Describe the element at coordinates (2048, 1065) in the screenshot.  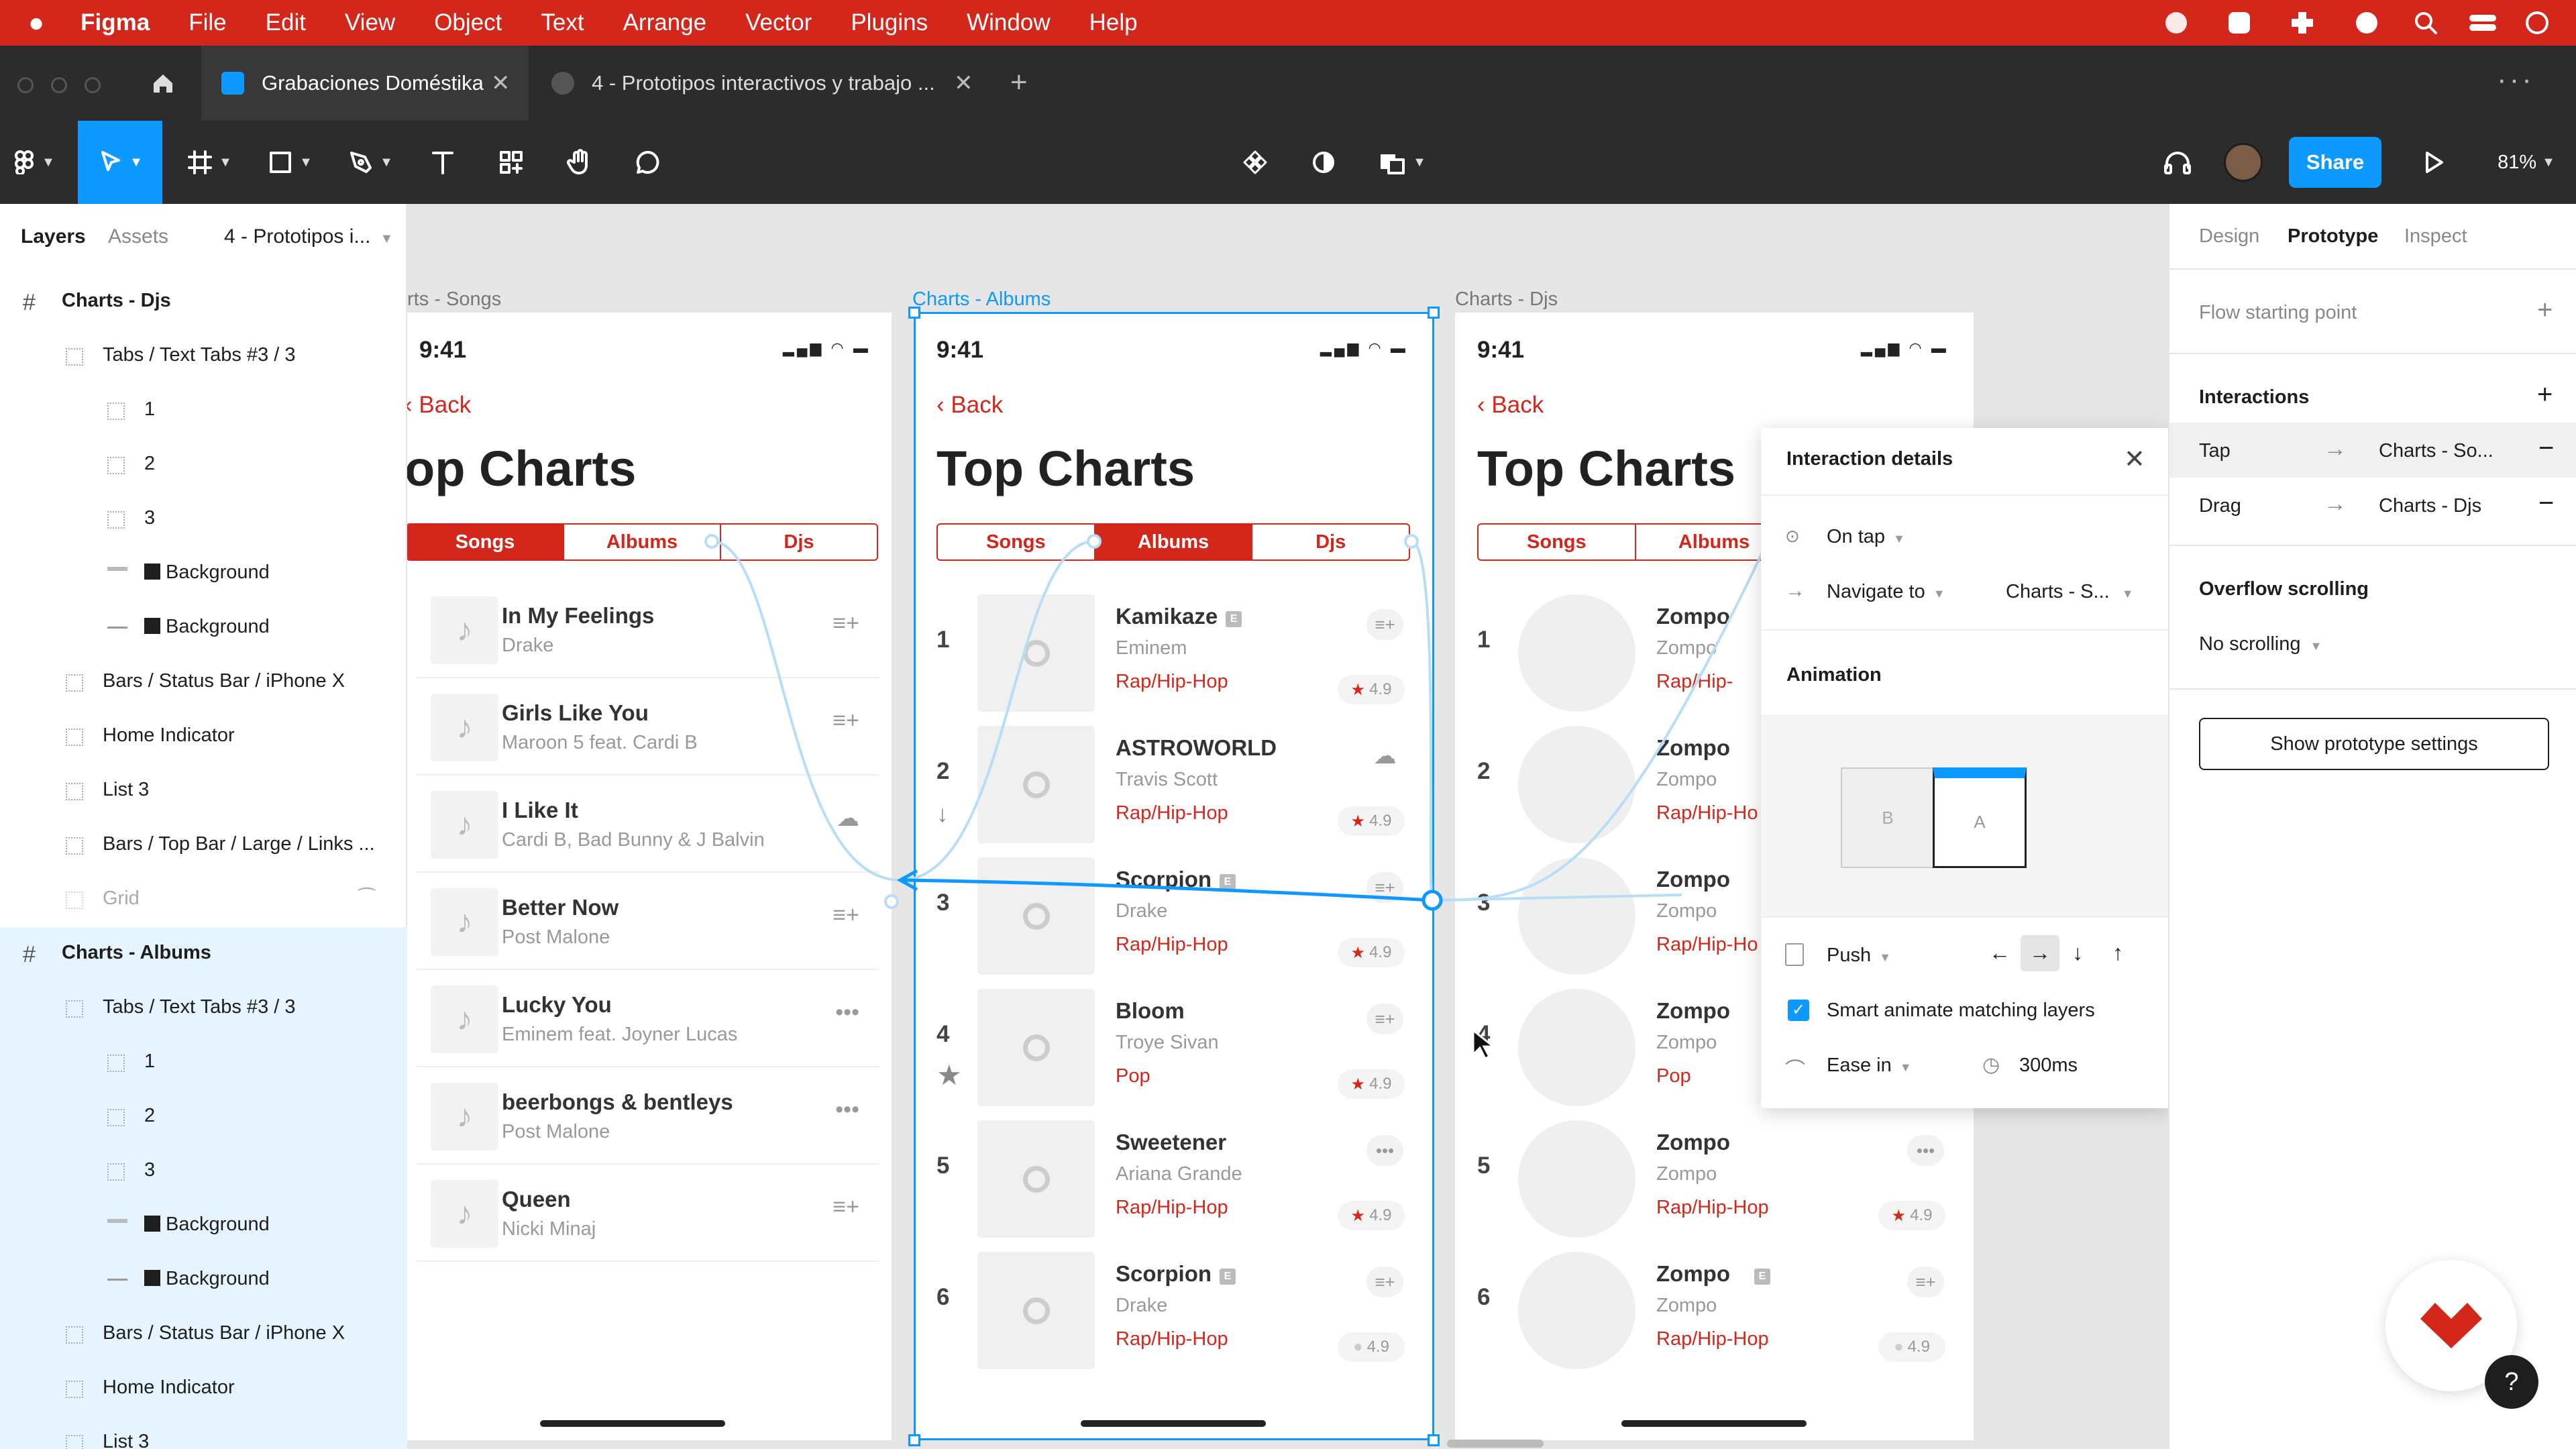
I see `duration-input: 300ms` at that location.